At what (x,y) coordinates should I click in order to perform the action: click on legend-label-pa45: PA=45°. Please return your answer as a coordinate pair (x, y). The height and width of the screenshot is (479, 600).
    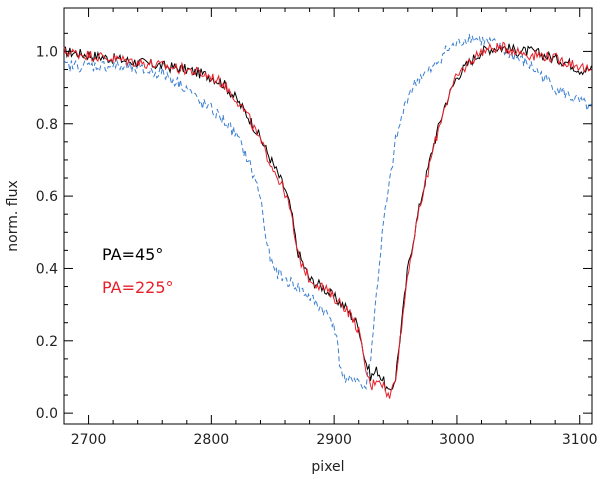
    Looking at the image, I should click on (132, 254).